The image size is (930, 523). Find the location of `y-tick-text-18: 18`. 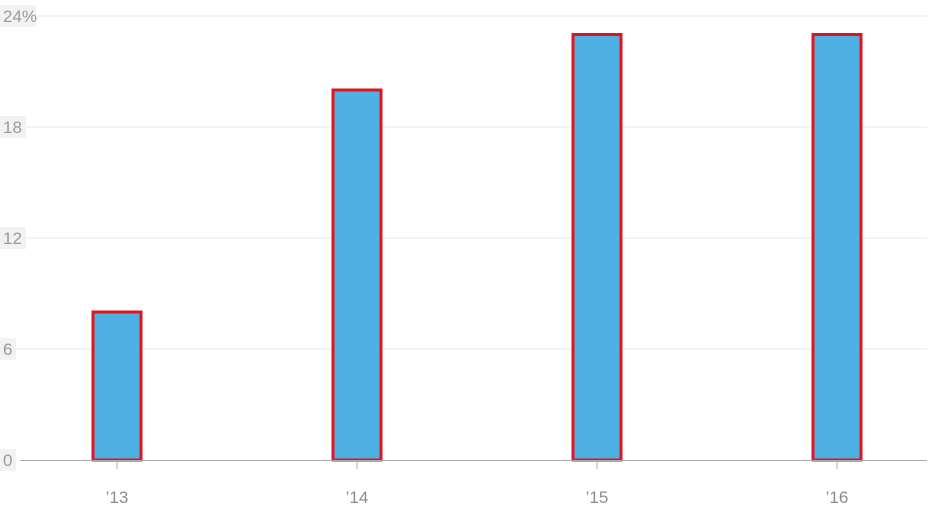

y-tick-text-18: 18 is located at coordinates (12, 127).